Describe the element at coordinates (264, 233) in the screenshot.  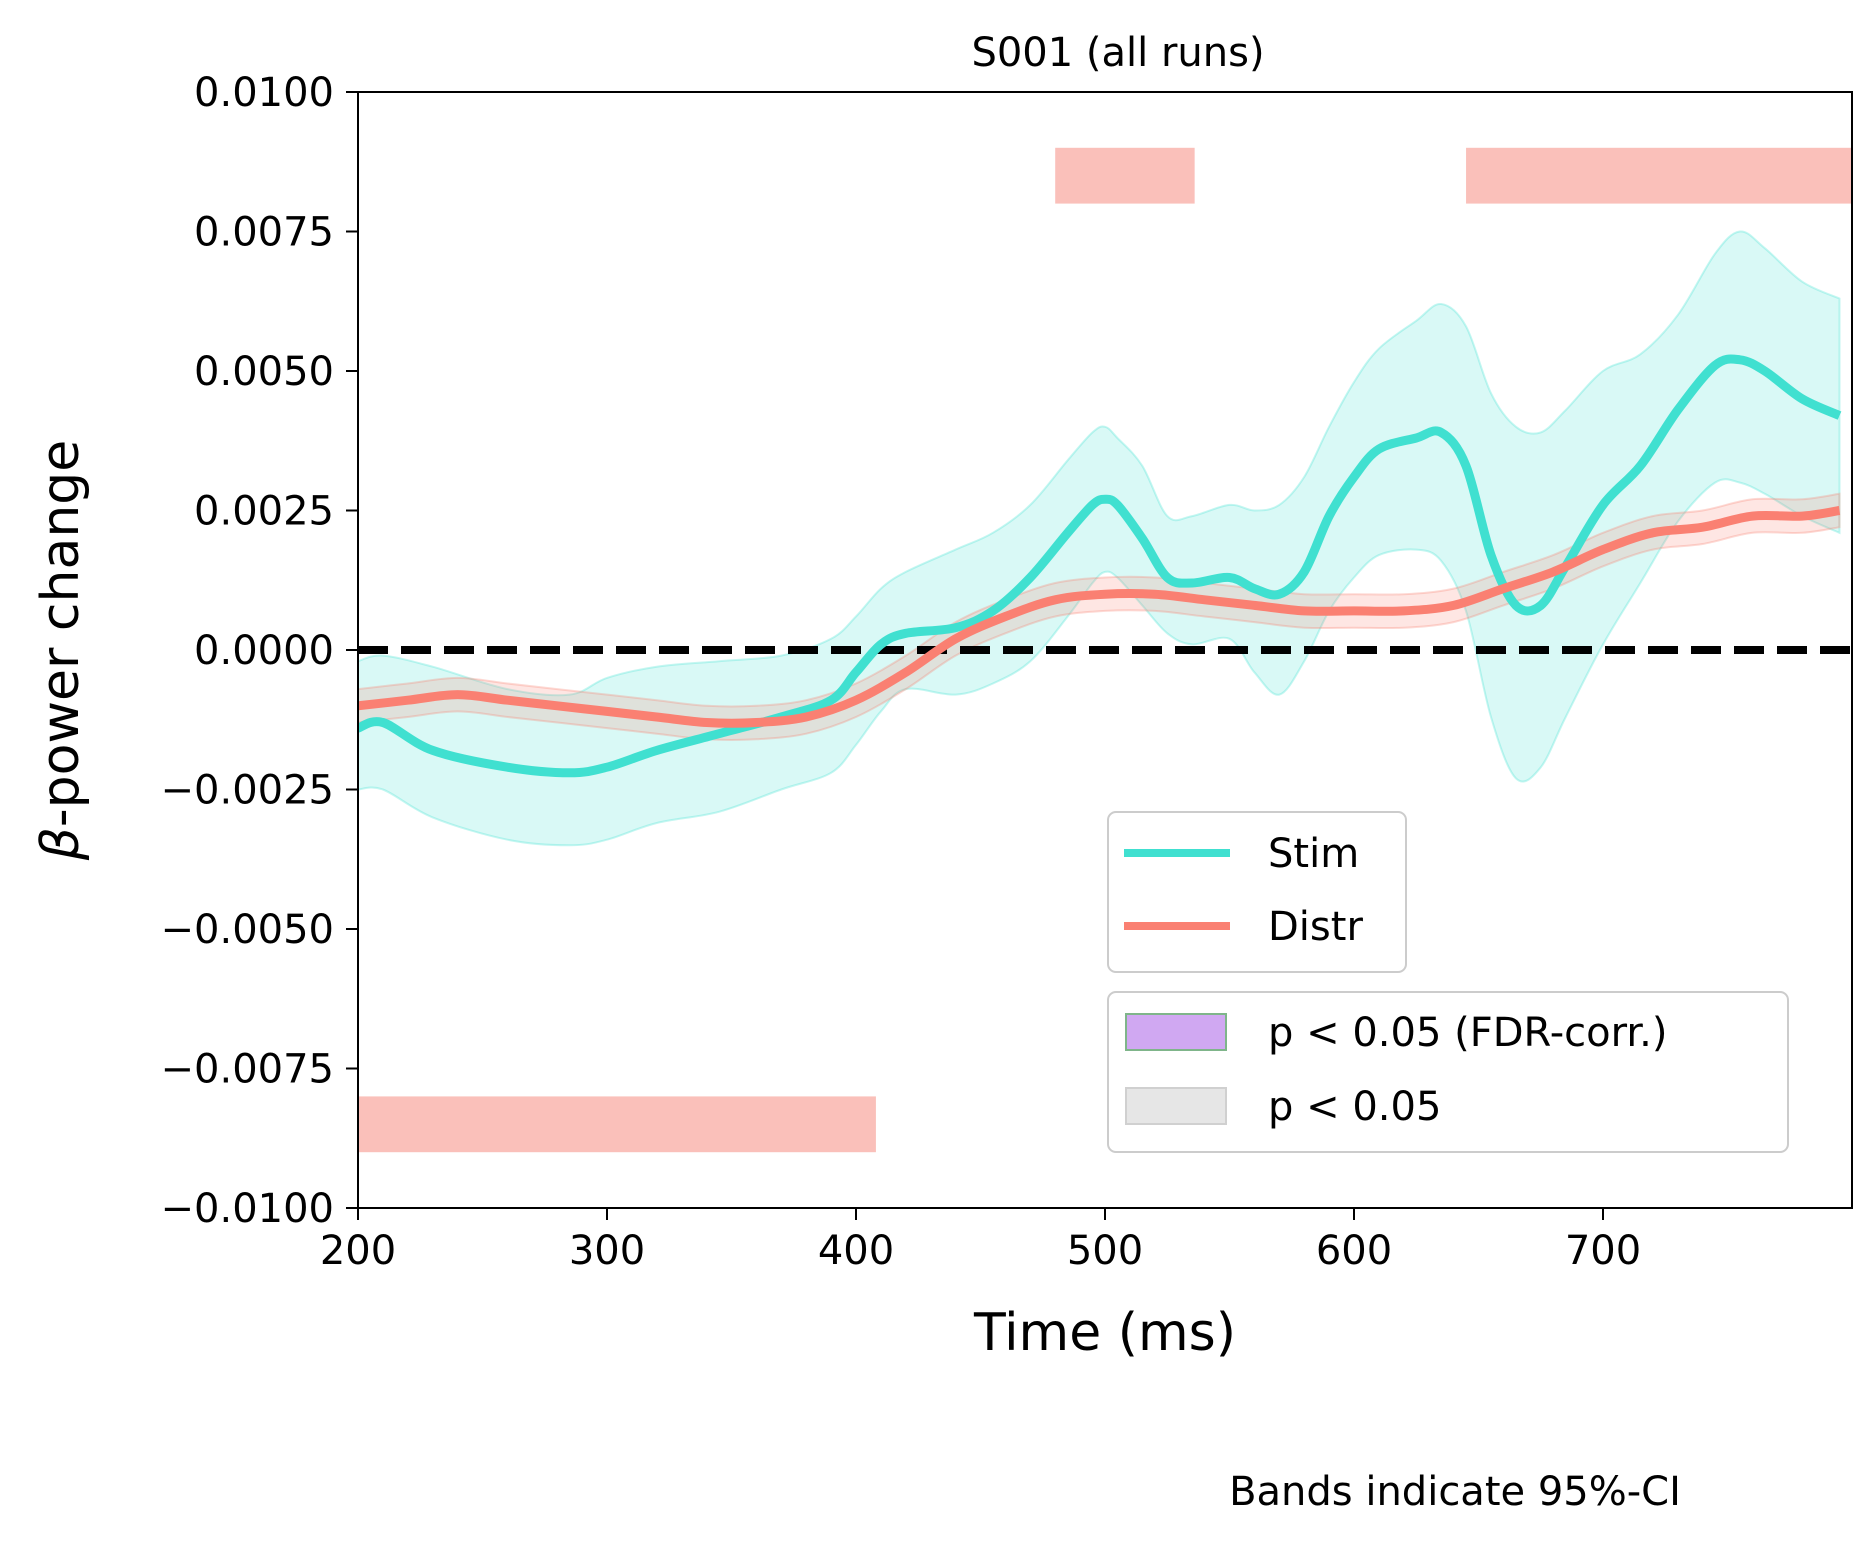
I see `y-tick-label: 0.0075` at that location.